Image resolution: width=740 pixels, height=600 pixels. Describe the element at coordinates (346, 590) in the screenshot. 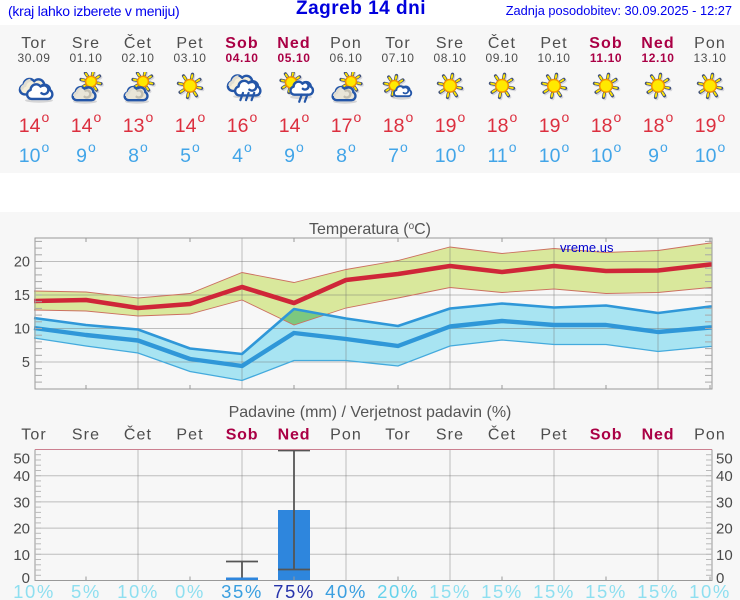

I see `svg-text: 40%` at that location.